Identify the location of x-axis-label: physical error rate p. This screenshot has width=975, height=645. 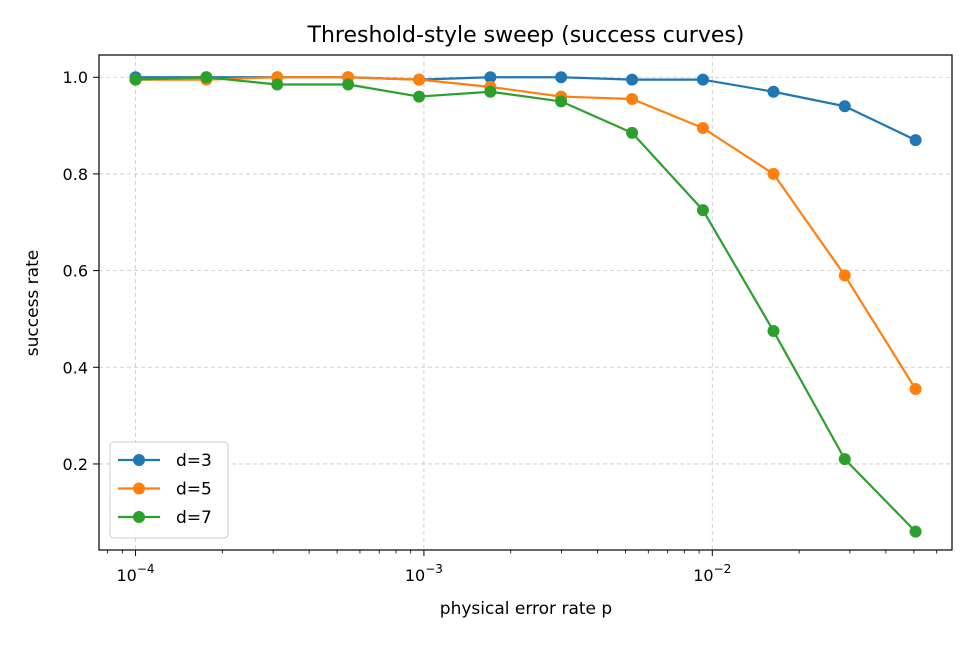
(526, 609).